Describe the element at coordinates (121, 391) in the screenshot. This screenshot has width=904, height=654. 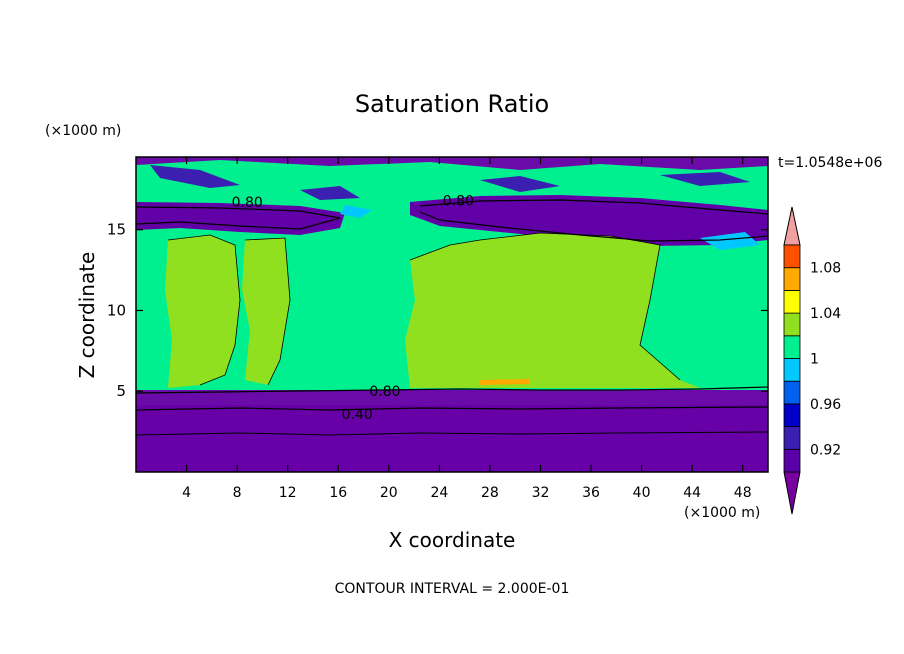
I see `y-tick-label-5: 5` at that location.